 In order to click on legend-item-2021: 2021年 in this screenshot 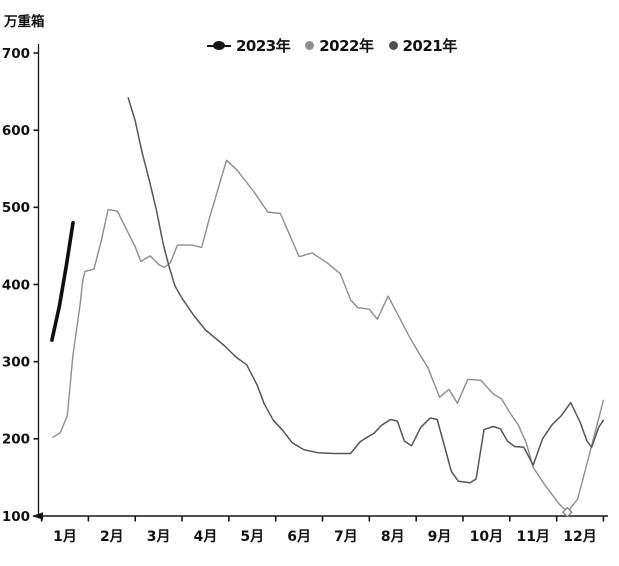, I will do `click(423, 45)`.